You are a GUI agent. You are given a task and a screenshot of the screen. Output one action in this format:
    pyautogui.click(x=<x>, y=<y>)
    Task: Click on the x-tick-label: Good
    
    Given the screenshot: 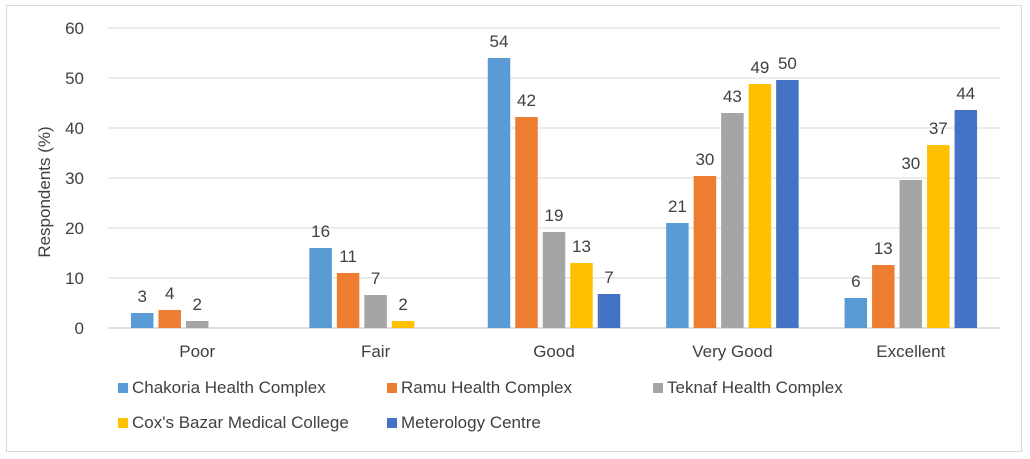 What is the action you would take?
    pyautogui.click(x=554, y=351)
    